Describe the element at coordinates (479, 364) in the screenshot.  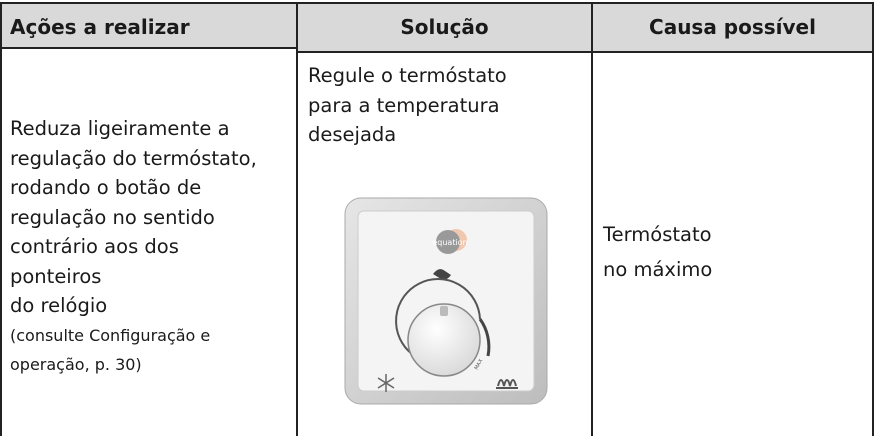
I see `max-label: MAX` at that location.